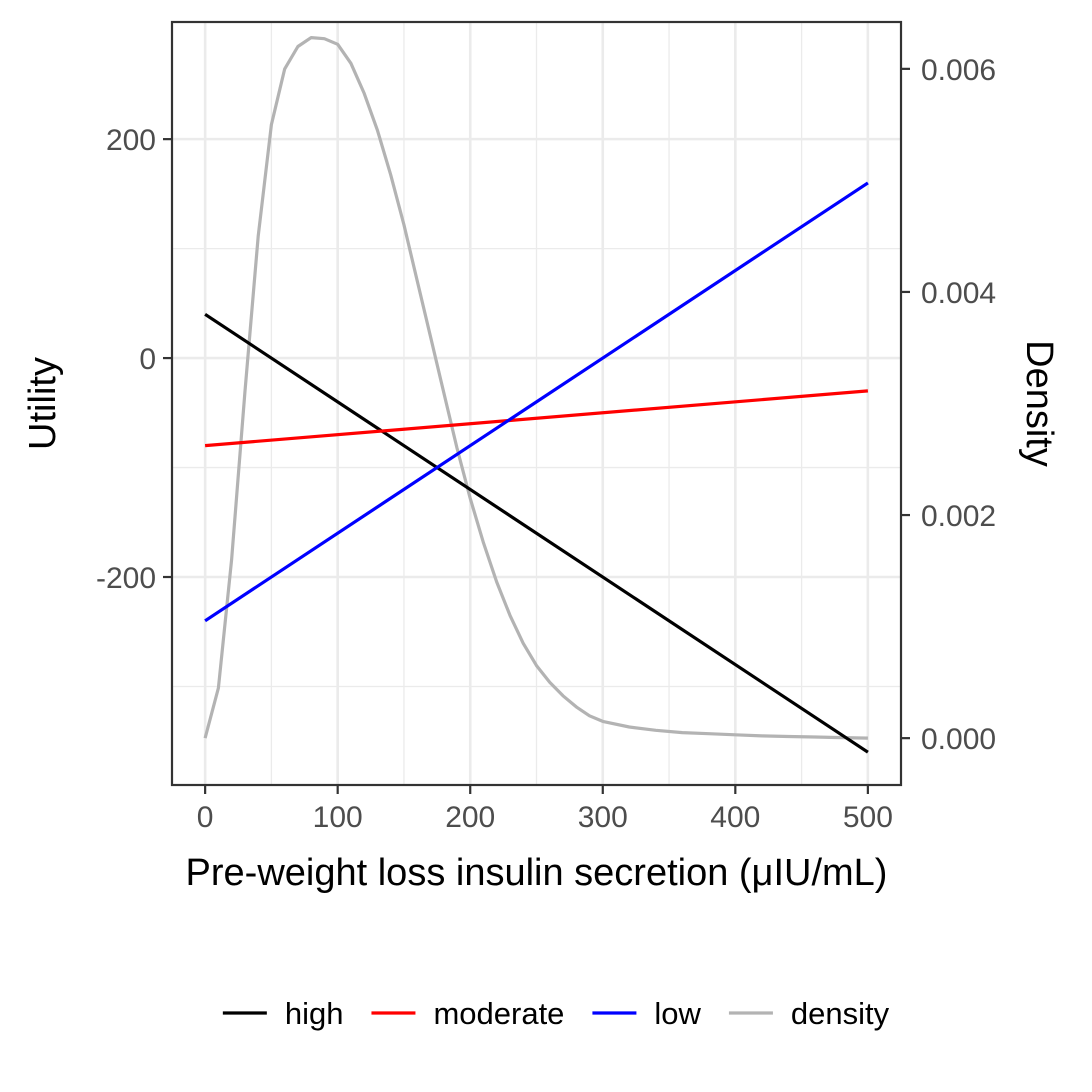 The height and width of the screenshot is (1092, 1092). I want to click on x-tick-label: 200, so click(470, 817).